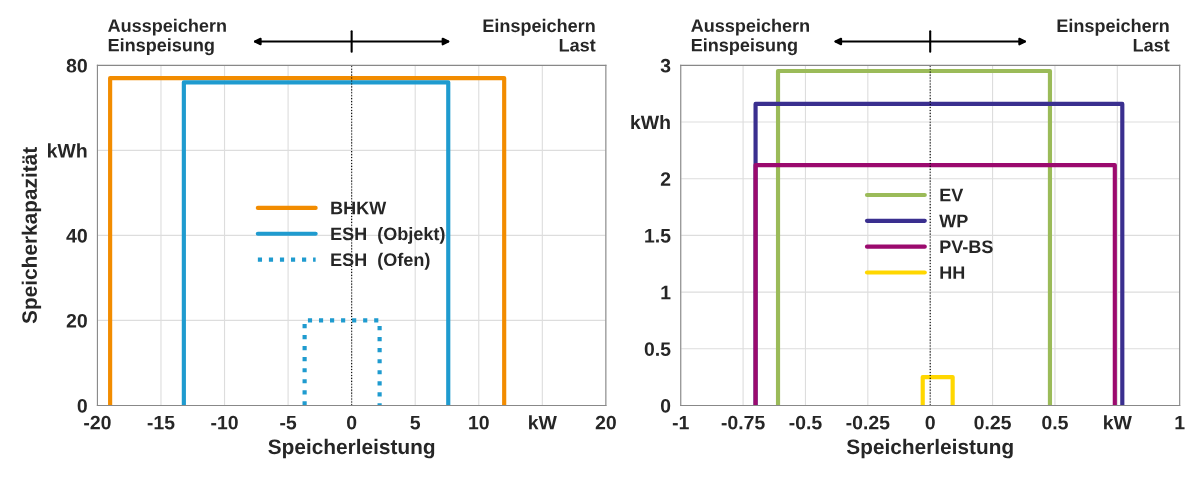 This screenshot has height=477, width=1188. What do you see at coordinates (76, 320) in the screenshot?
I see `y-tick-label: 20` at bounding box center [76, 320].